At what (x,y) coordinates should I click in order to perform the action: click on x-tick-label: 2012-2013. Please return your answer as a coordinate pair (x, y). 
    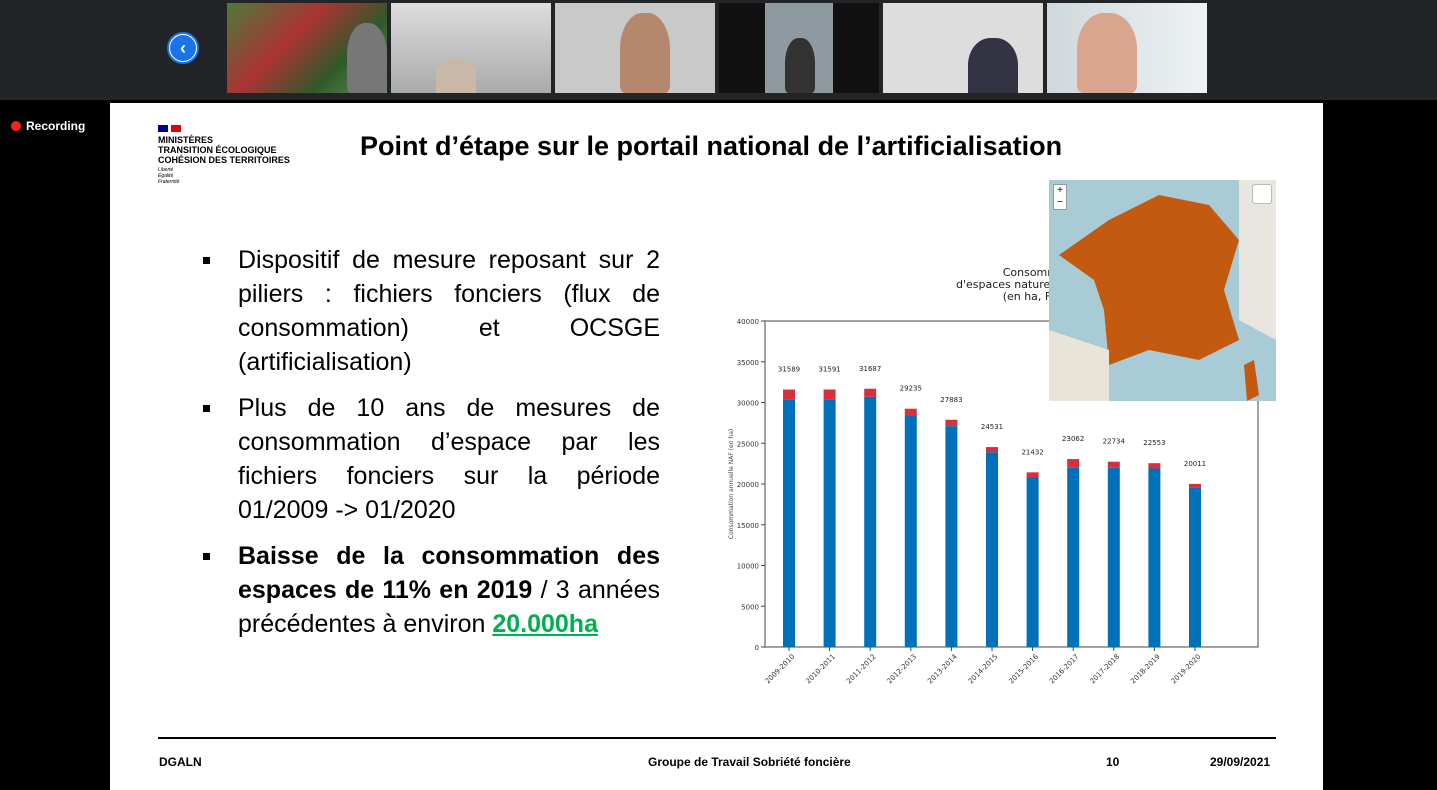
    Looking at the image, I should click on (902, 669).